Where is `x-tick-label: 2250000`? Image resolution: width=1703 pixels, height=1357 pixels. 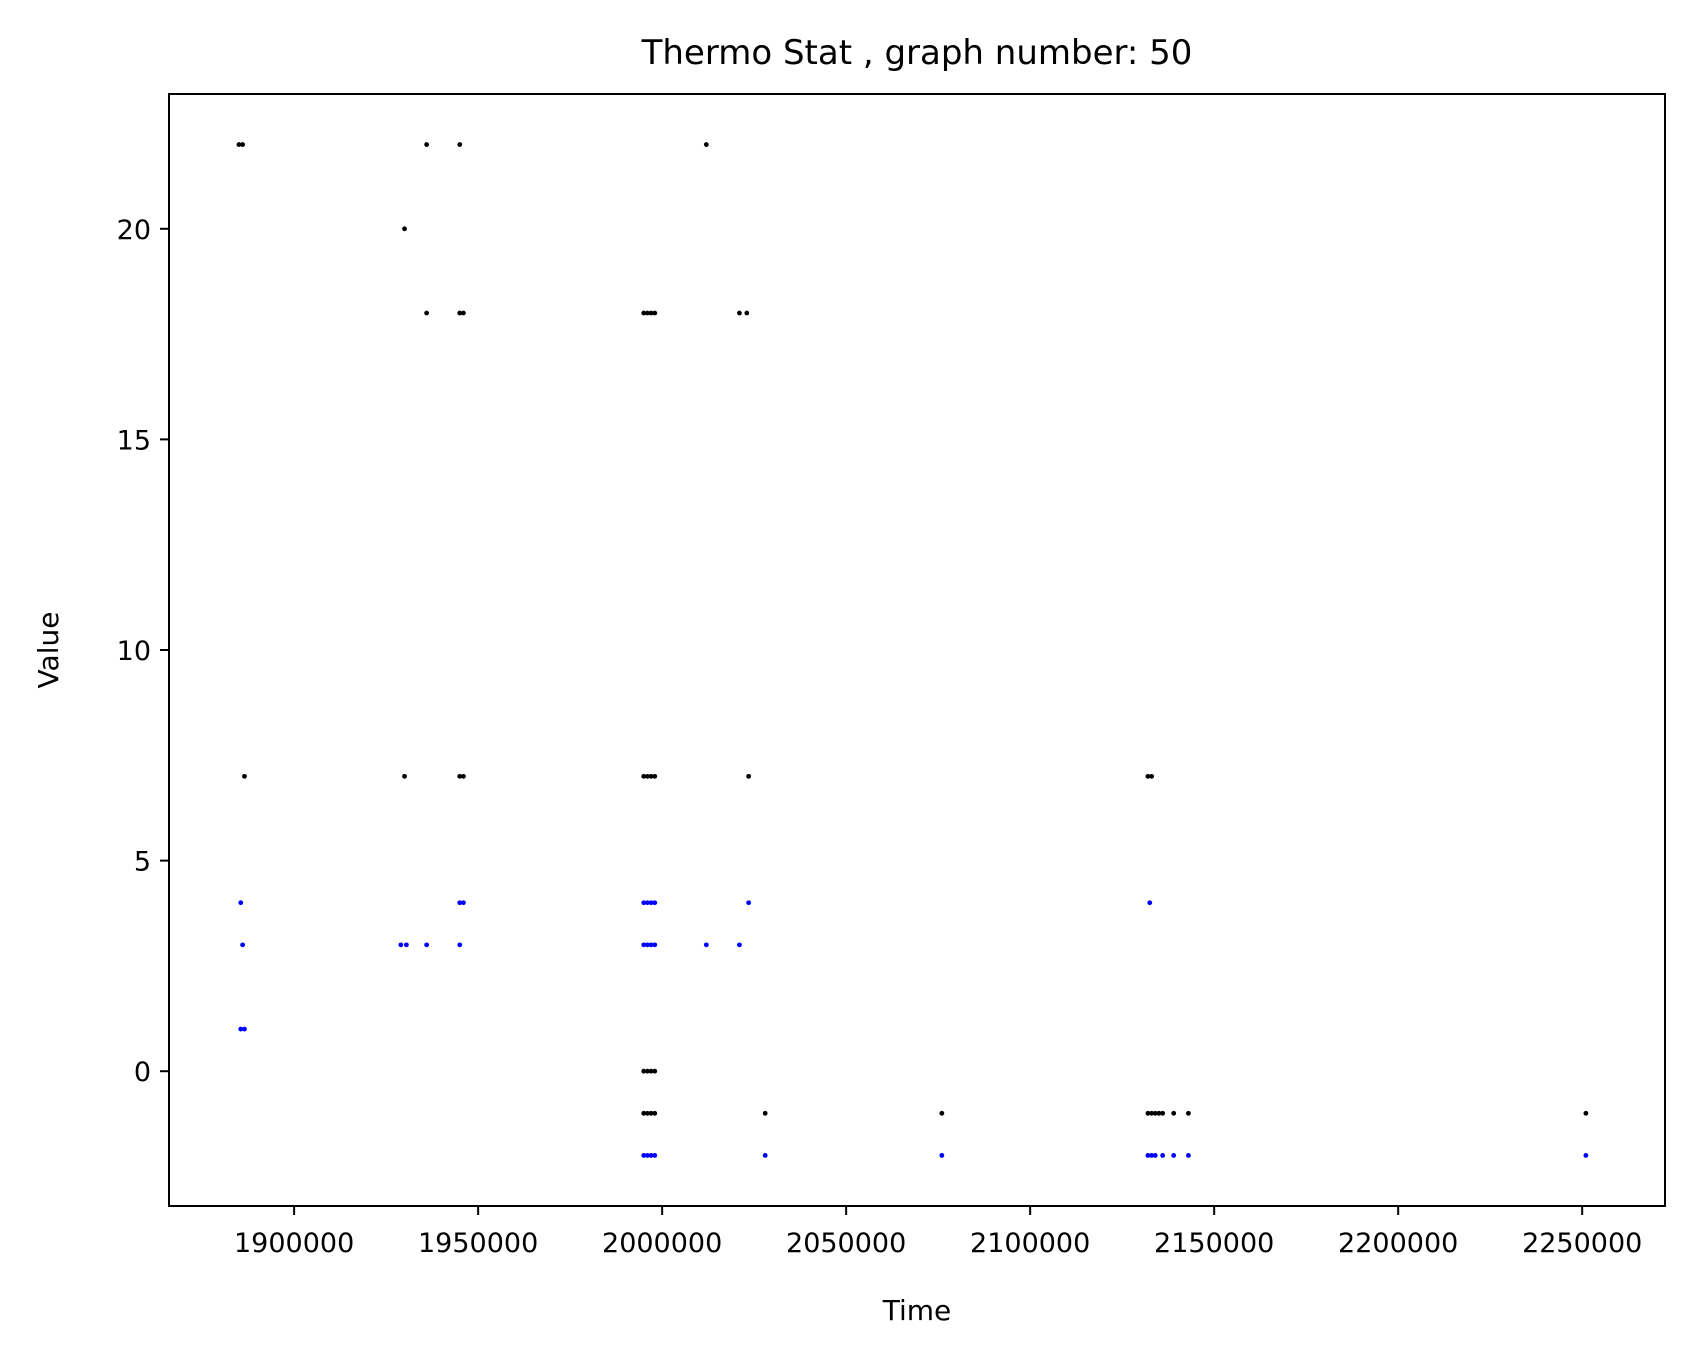 x-tick-label: 2250000 is located at coordinates (1582, 1243).